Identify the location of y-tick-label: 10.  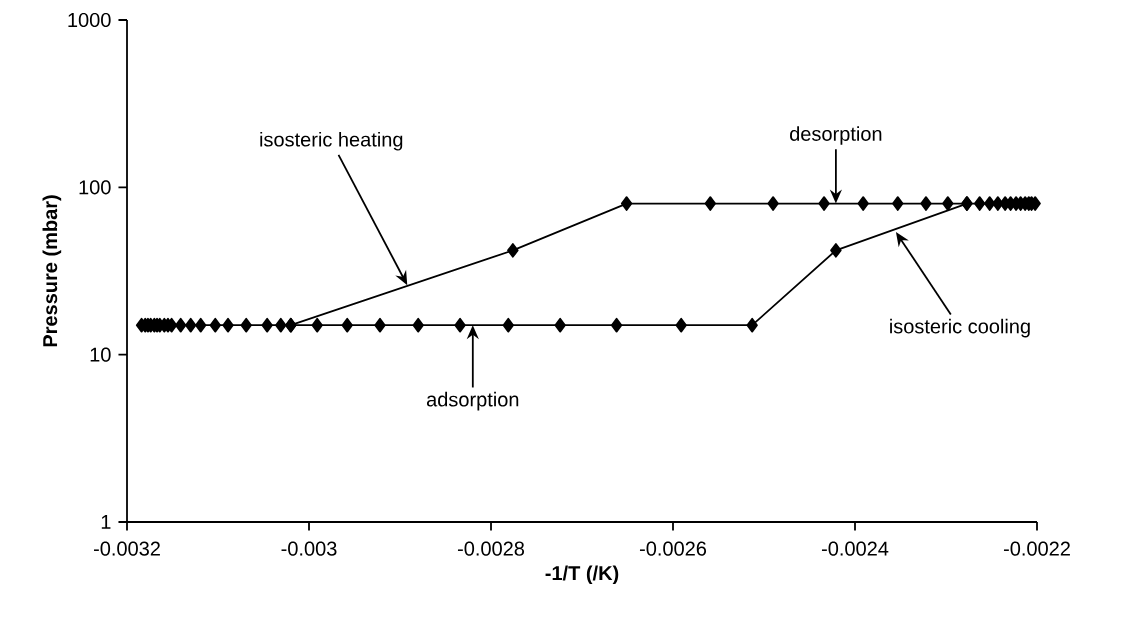
(100, 354).